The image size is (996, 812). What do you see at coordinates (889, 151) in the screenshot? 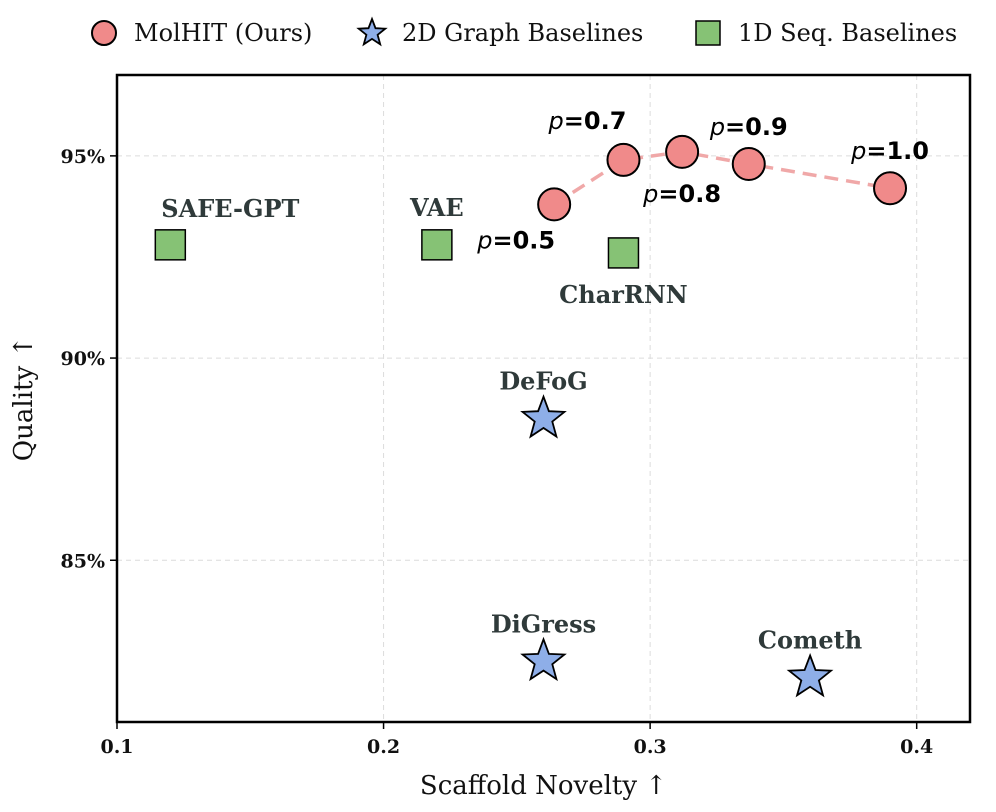
I see `p-value-label: p=1.0` at bounding box center [889, 151].